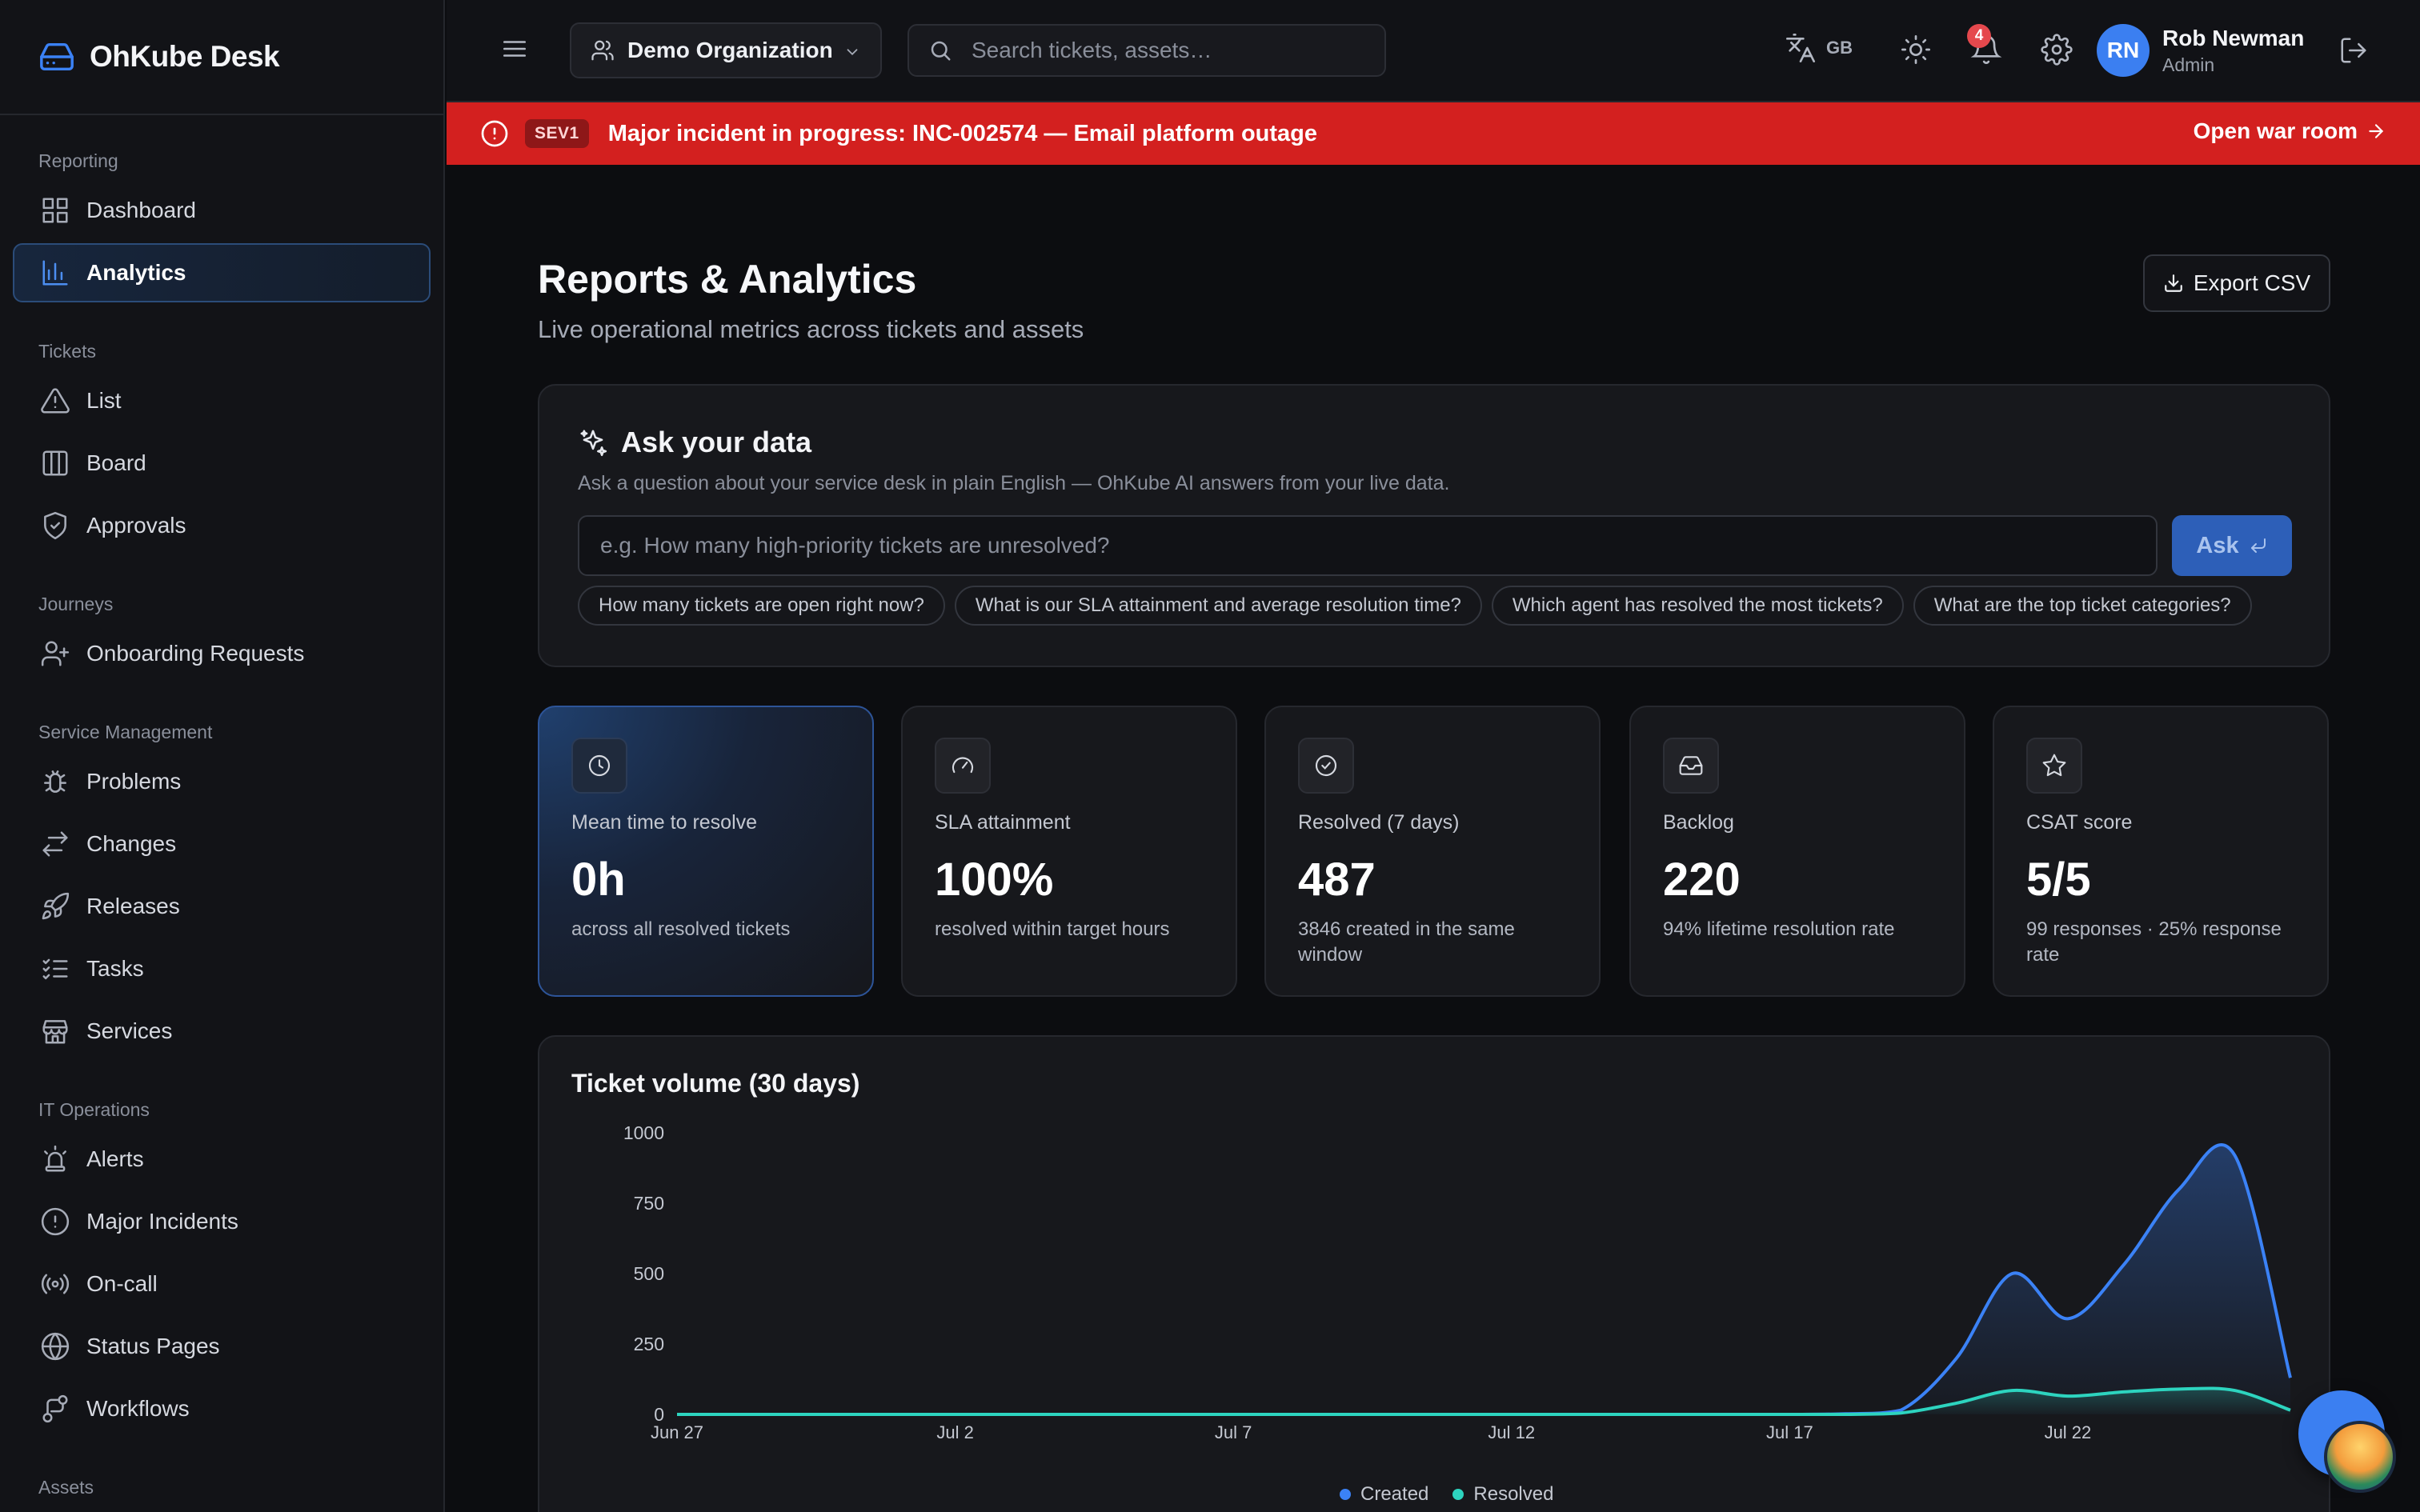  Describe the element at coordinates (55, 653) in the screenshot. I see `user-plus-icon` at that location.